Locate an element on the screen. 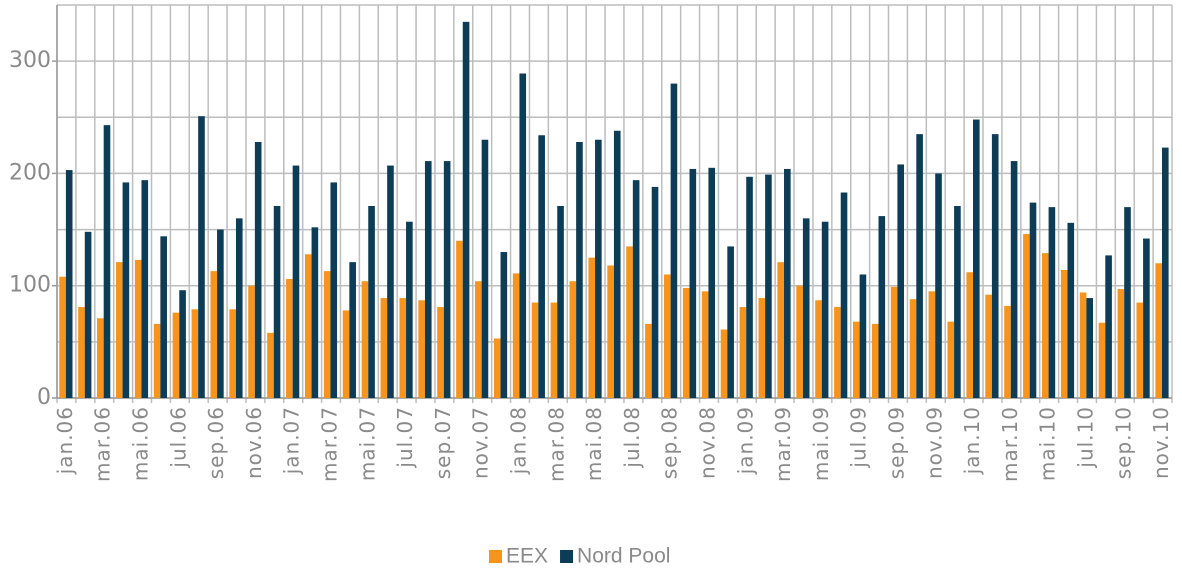  x-tick-label: mar.07 is located at coordinates (330, 444).